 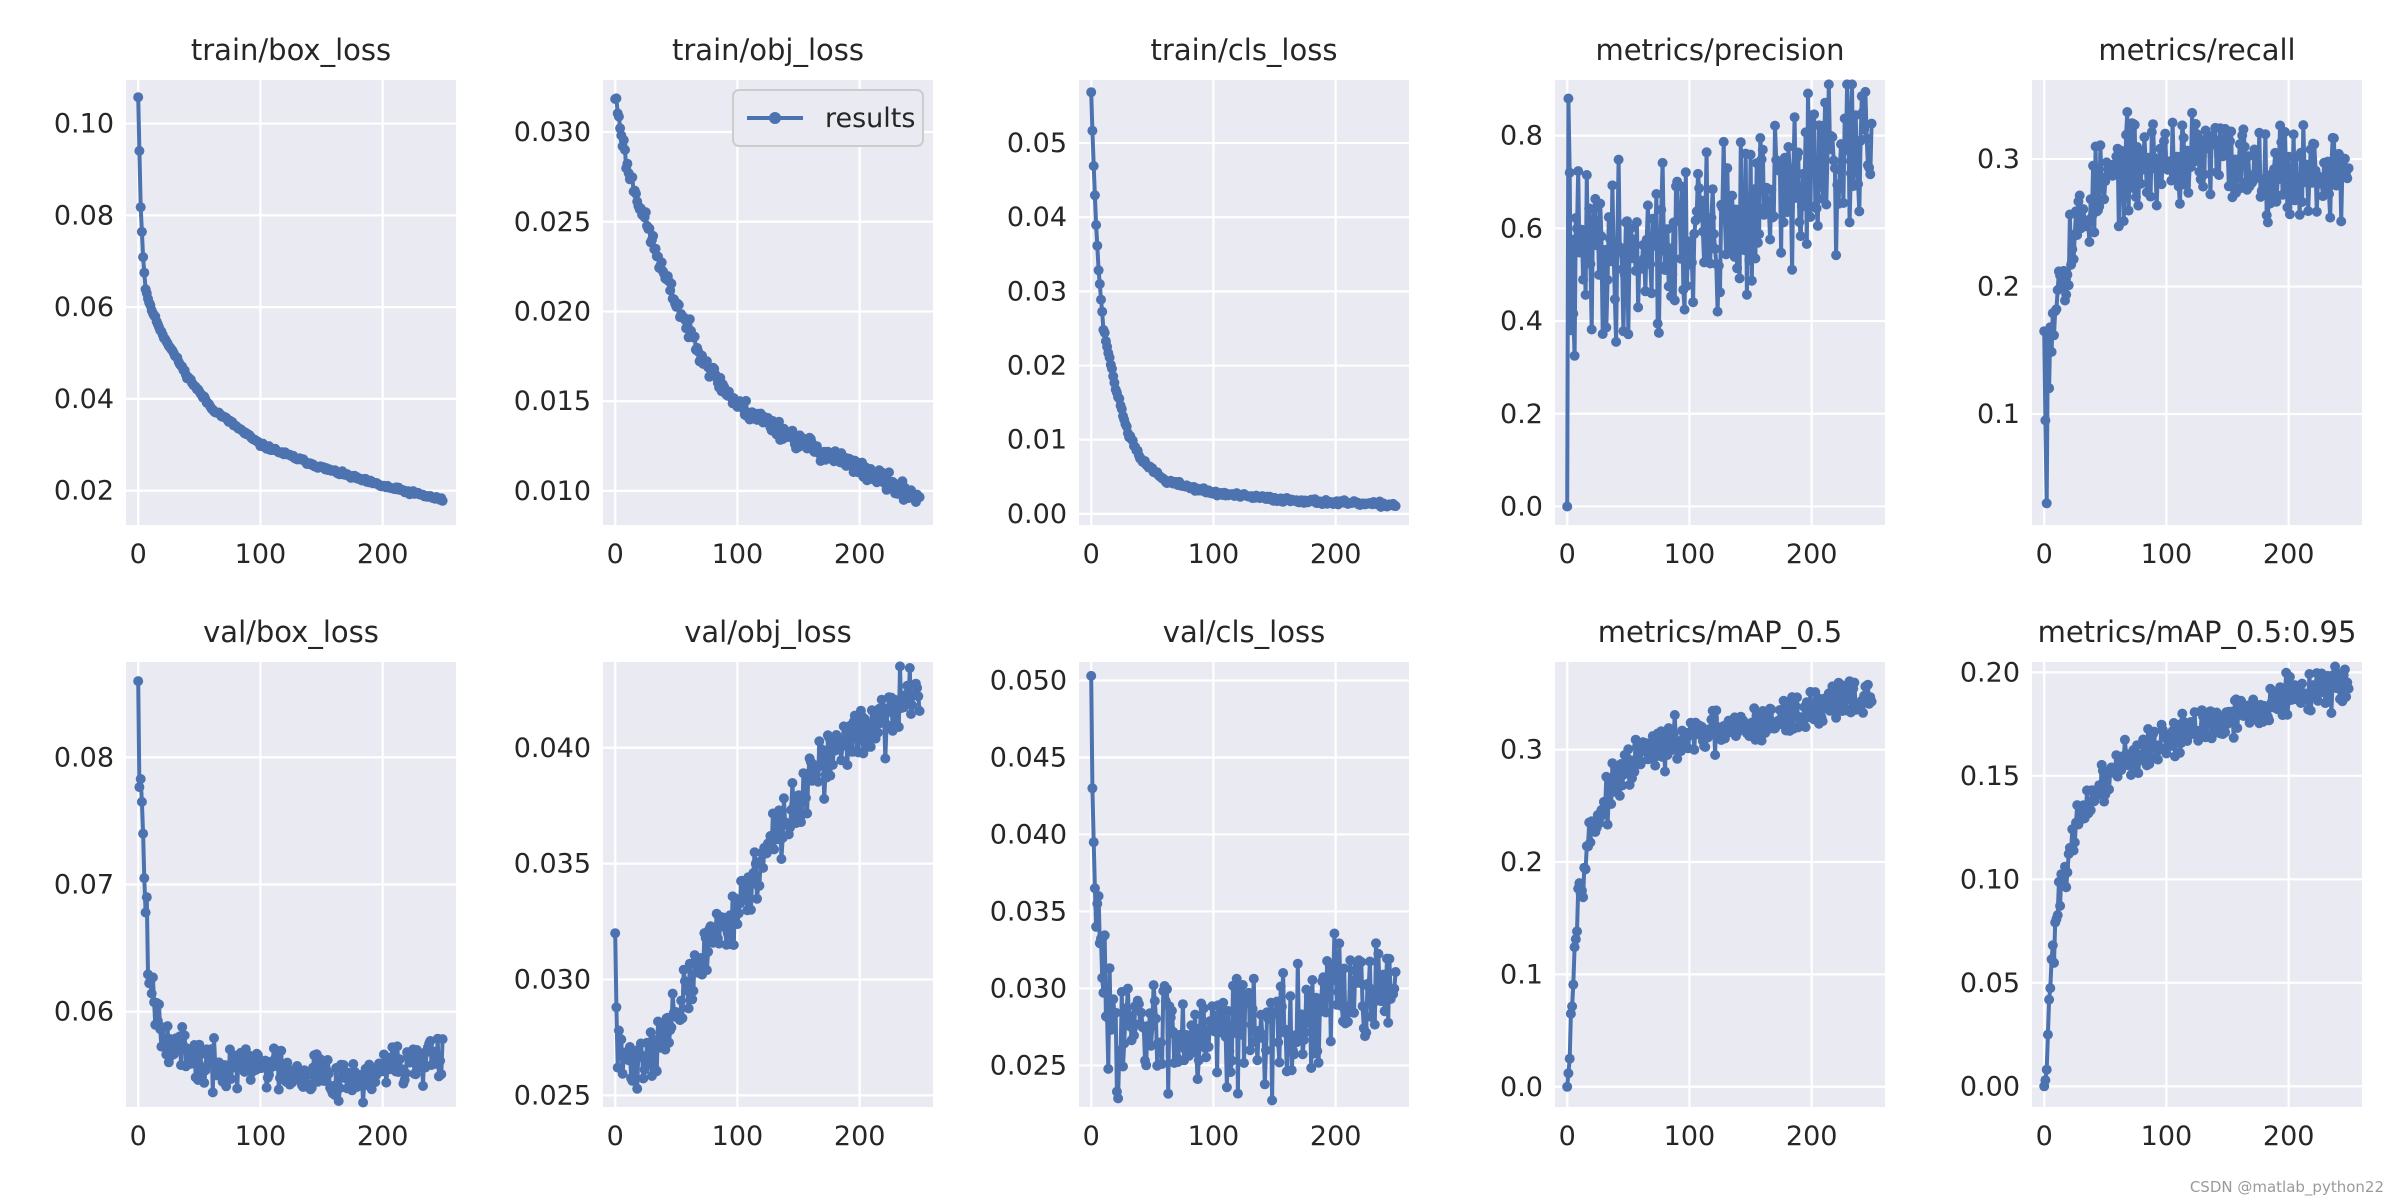 I want to click on y-tick-label: 0.030, so click(x=1028, y=988).